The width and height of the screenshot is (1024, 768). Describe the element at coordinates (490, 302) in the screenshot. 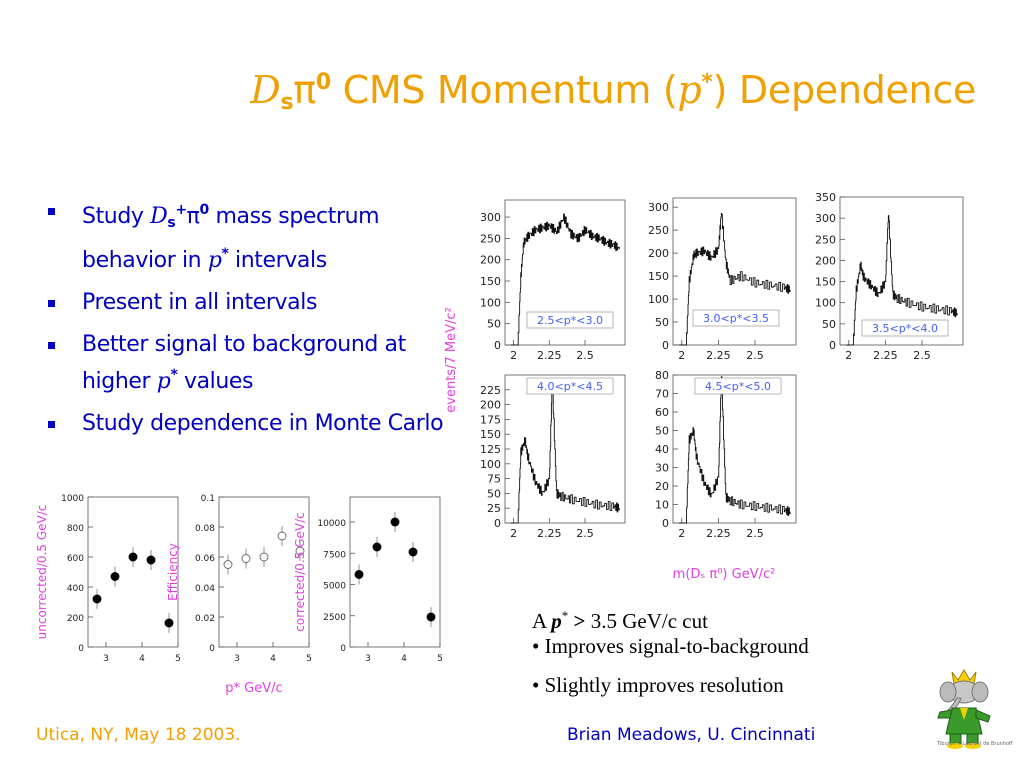

I see `panel-1-ytick-label: 100` at that location.